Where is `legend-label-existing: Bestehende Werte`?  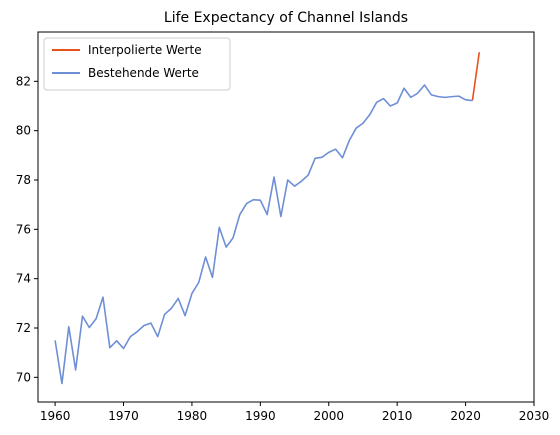 legend-label-existing: Bestehende Werte is located at coordinates (143, 73).